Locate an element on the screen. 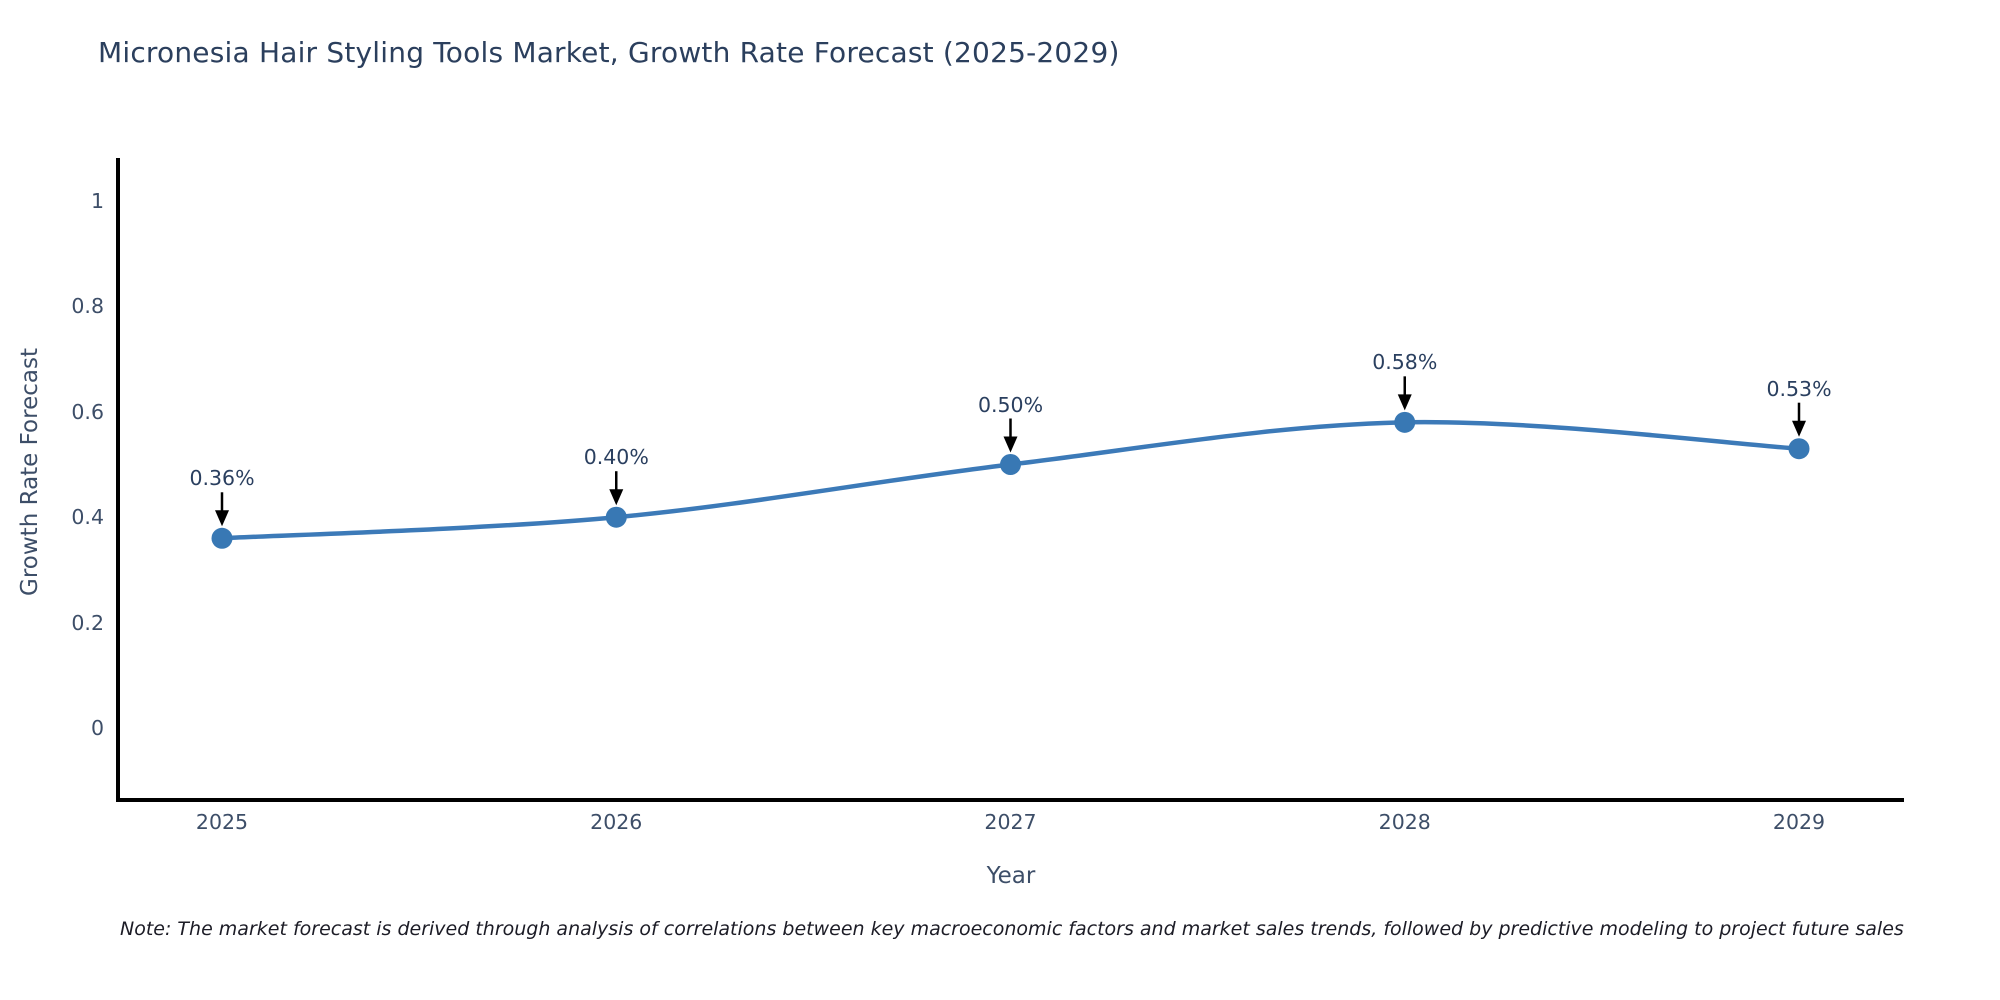 The width and height of the screenshot is (2000, 1000). y-tick-label: 0.4 is located at coordinates (87, 517).